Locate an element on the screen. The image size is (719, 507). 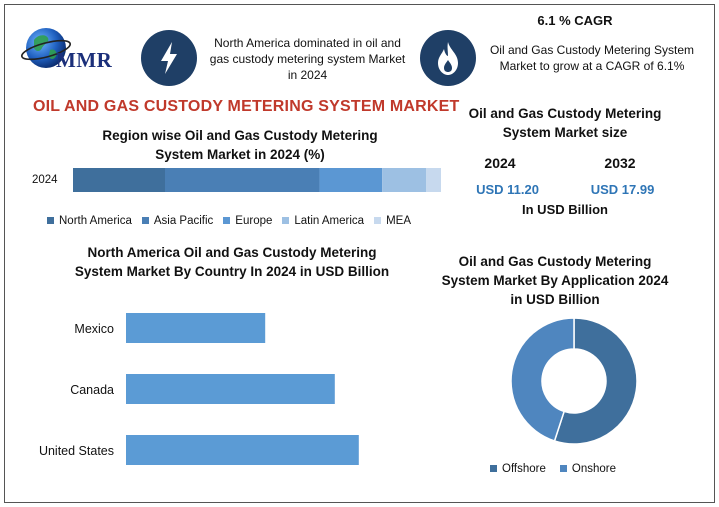
country-bar-chart: Mexico Canada United States is located at coordinates (199, 389).